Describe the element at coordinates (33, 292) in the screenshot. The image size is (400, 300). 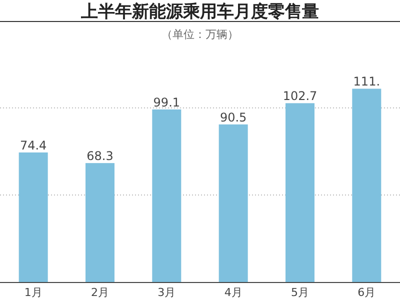
I see `x-tick-label: 1月` at that location.